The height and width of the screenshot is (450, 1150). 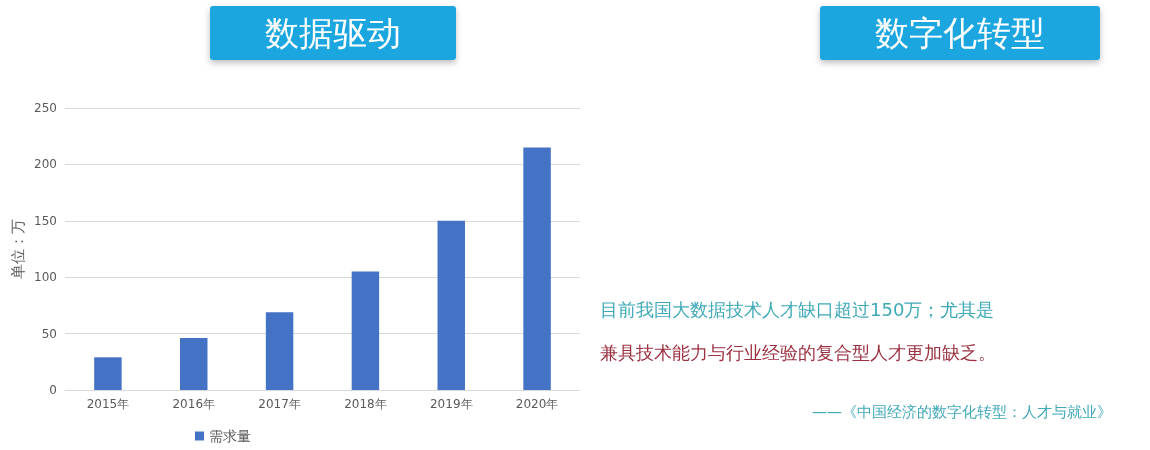 I want to click on text: 目前我国大数据技术人才缺口超过150万；尤其是, so click(x=797, y=309).